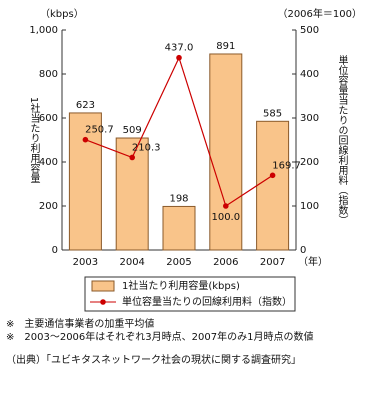 This screenshot has height=405, width=368. What do you see at coordinates (190, 294) in the screenshot?
I see `legend` at bounding box center [190, 294].